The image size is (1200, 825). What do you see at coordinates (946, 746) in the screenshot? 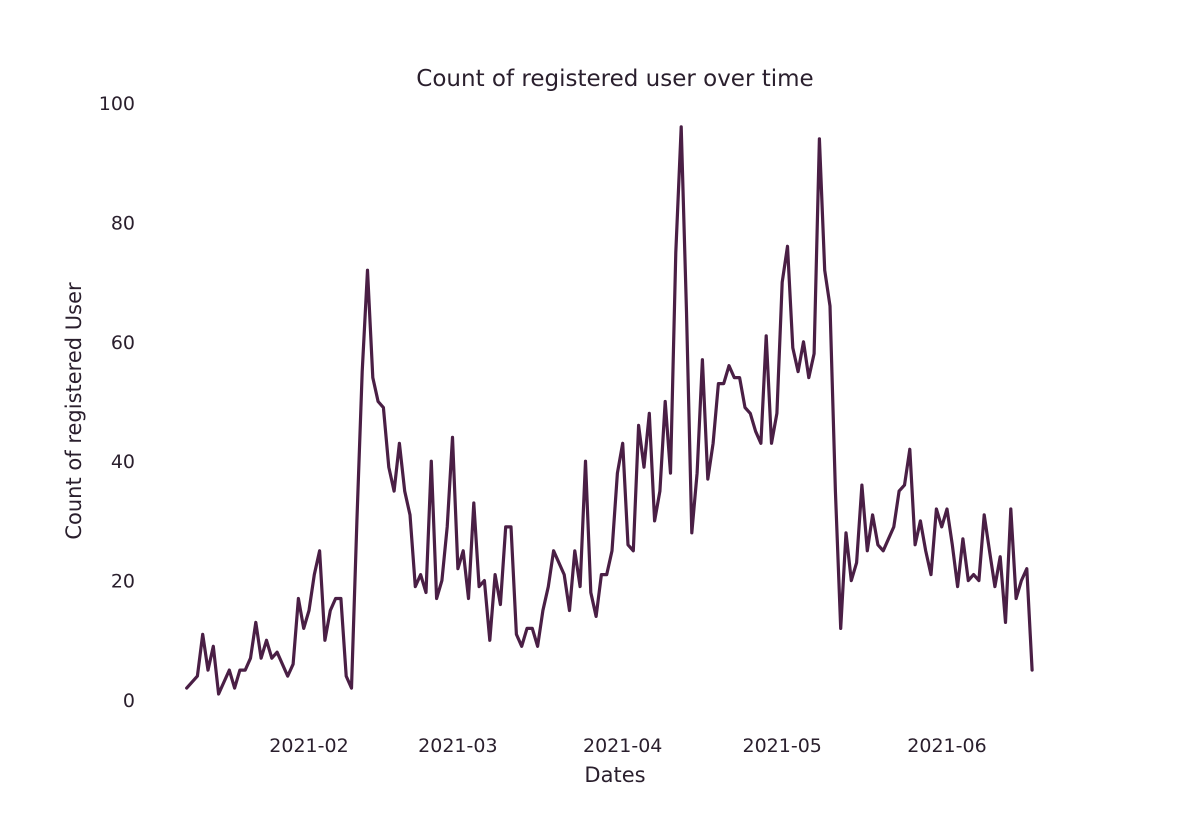
I see `x-tick-label: 2021-06` at bounding box center [946, 746].